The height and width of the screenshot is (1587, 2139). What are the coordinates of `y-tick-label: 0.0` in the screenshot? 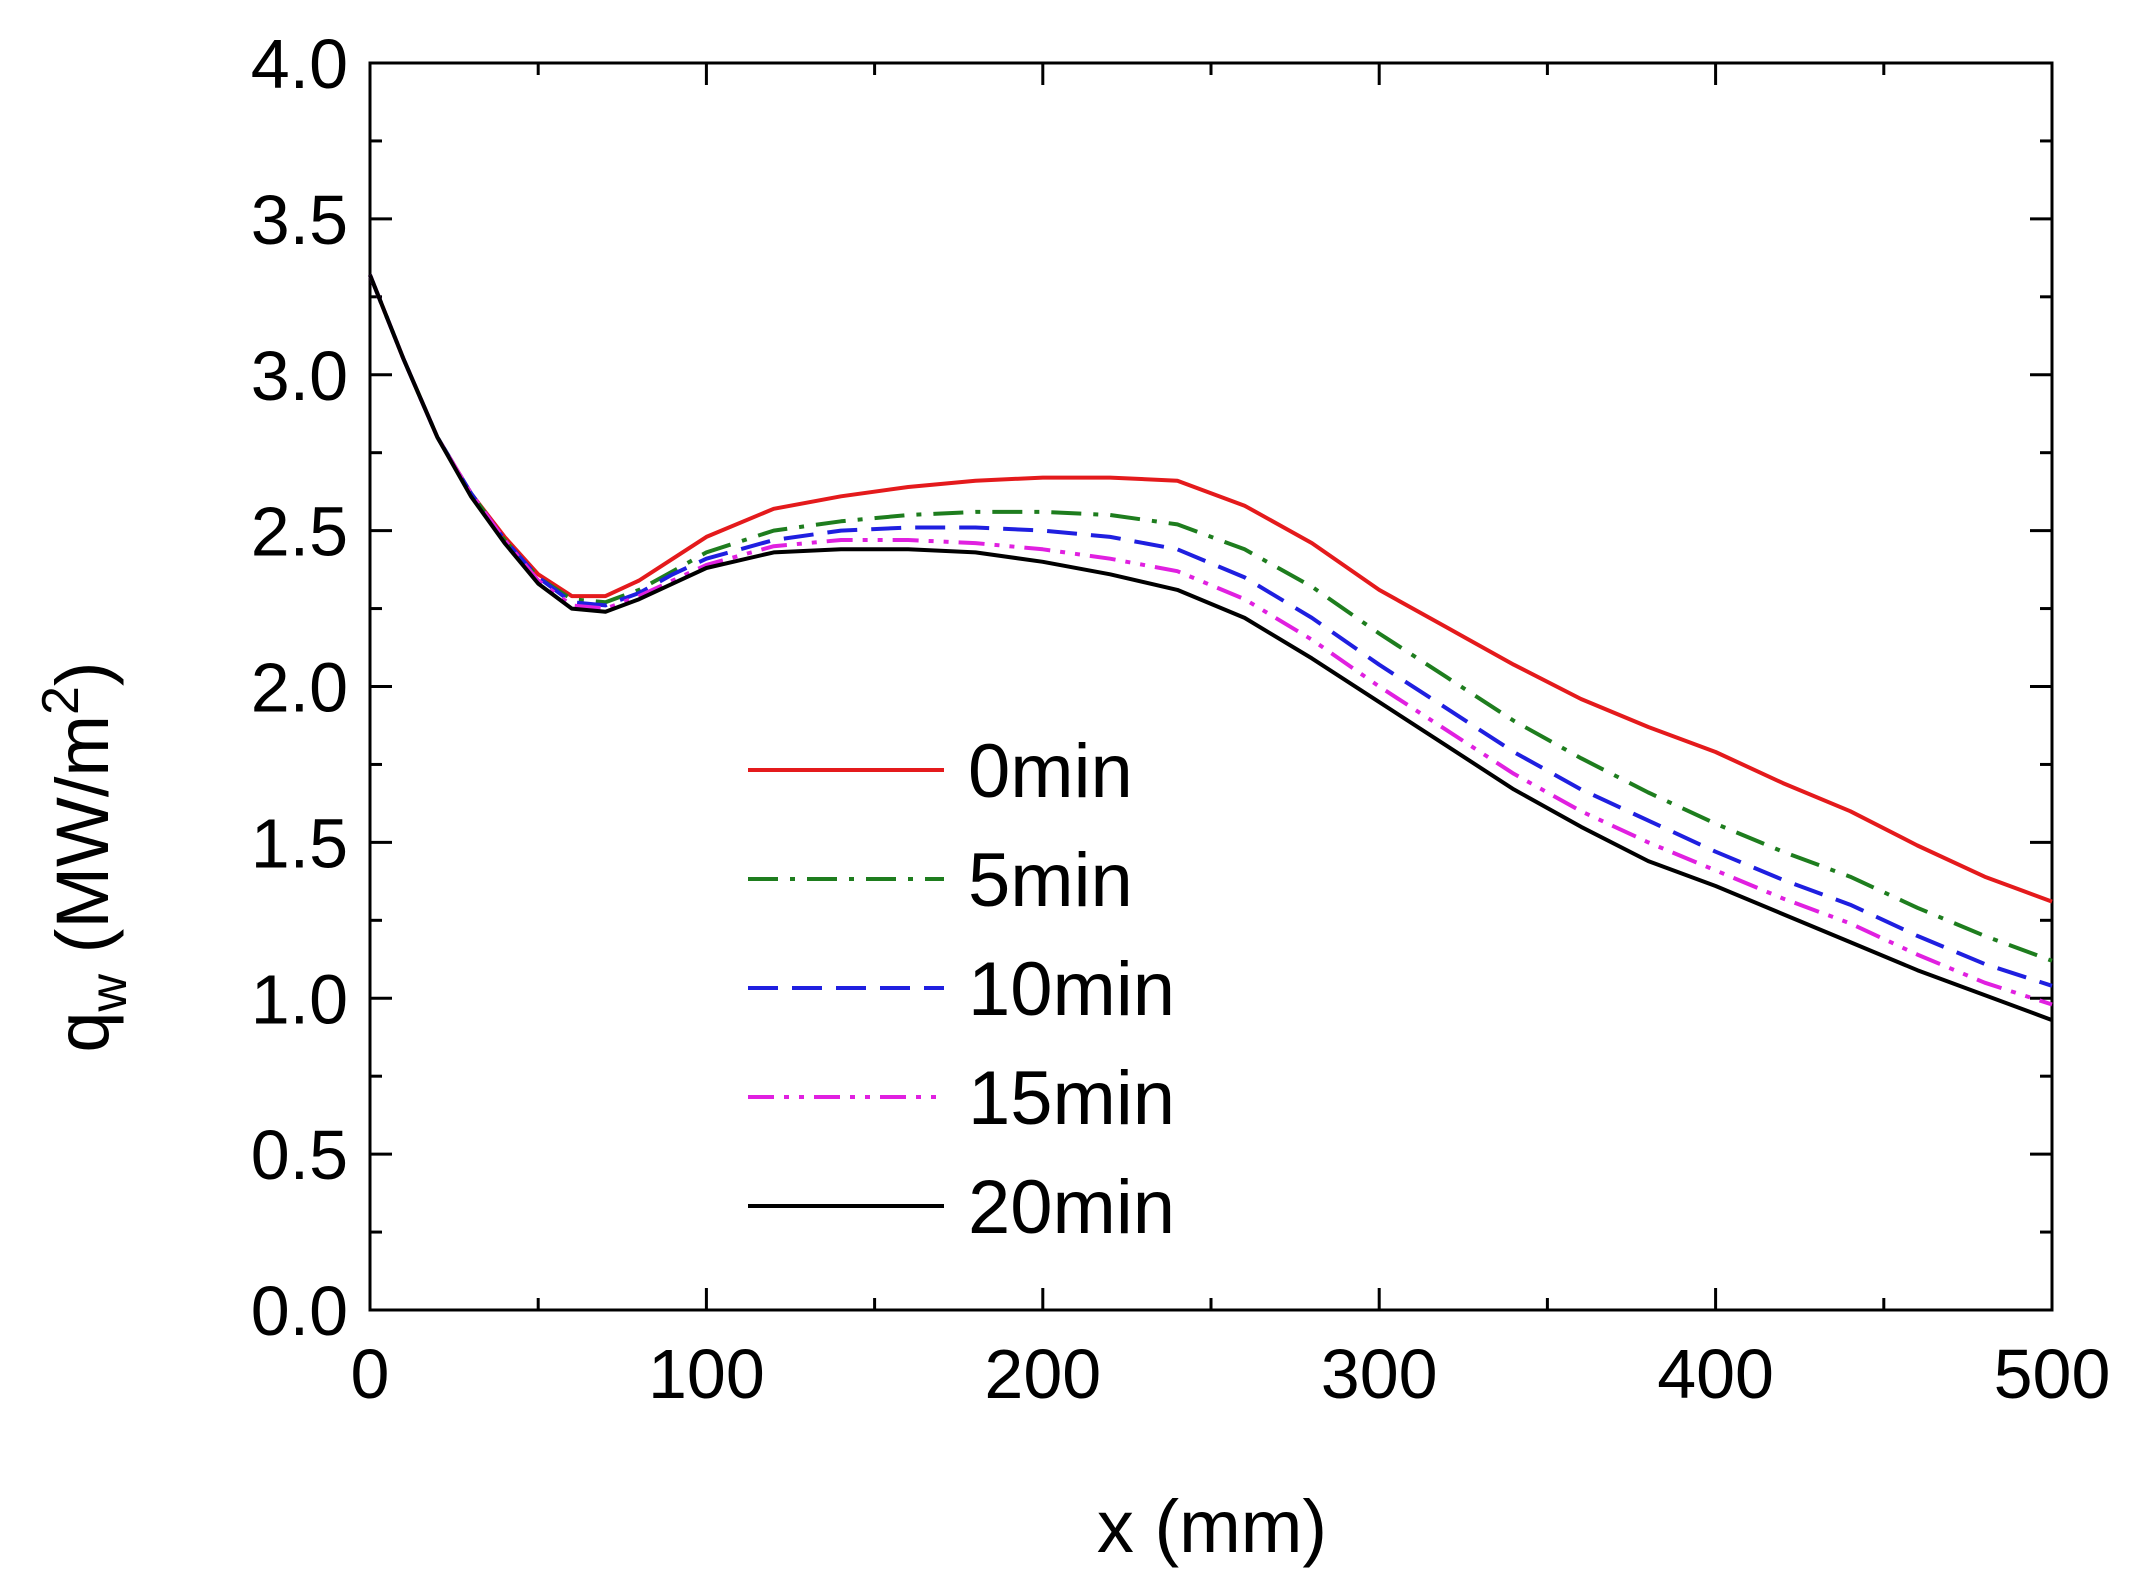 It's located at (299, 1311).